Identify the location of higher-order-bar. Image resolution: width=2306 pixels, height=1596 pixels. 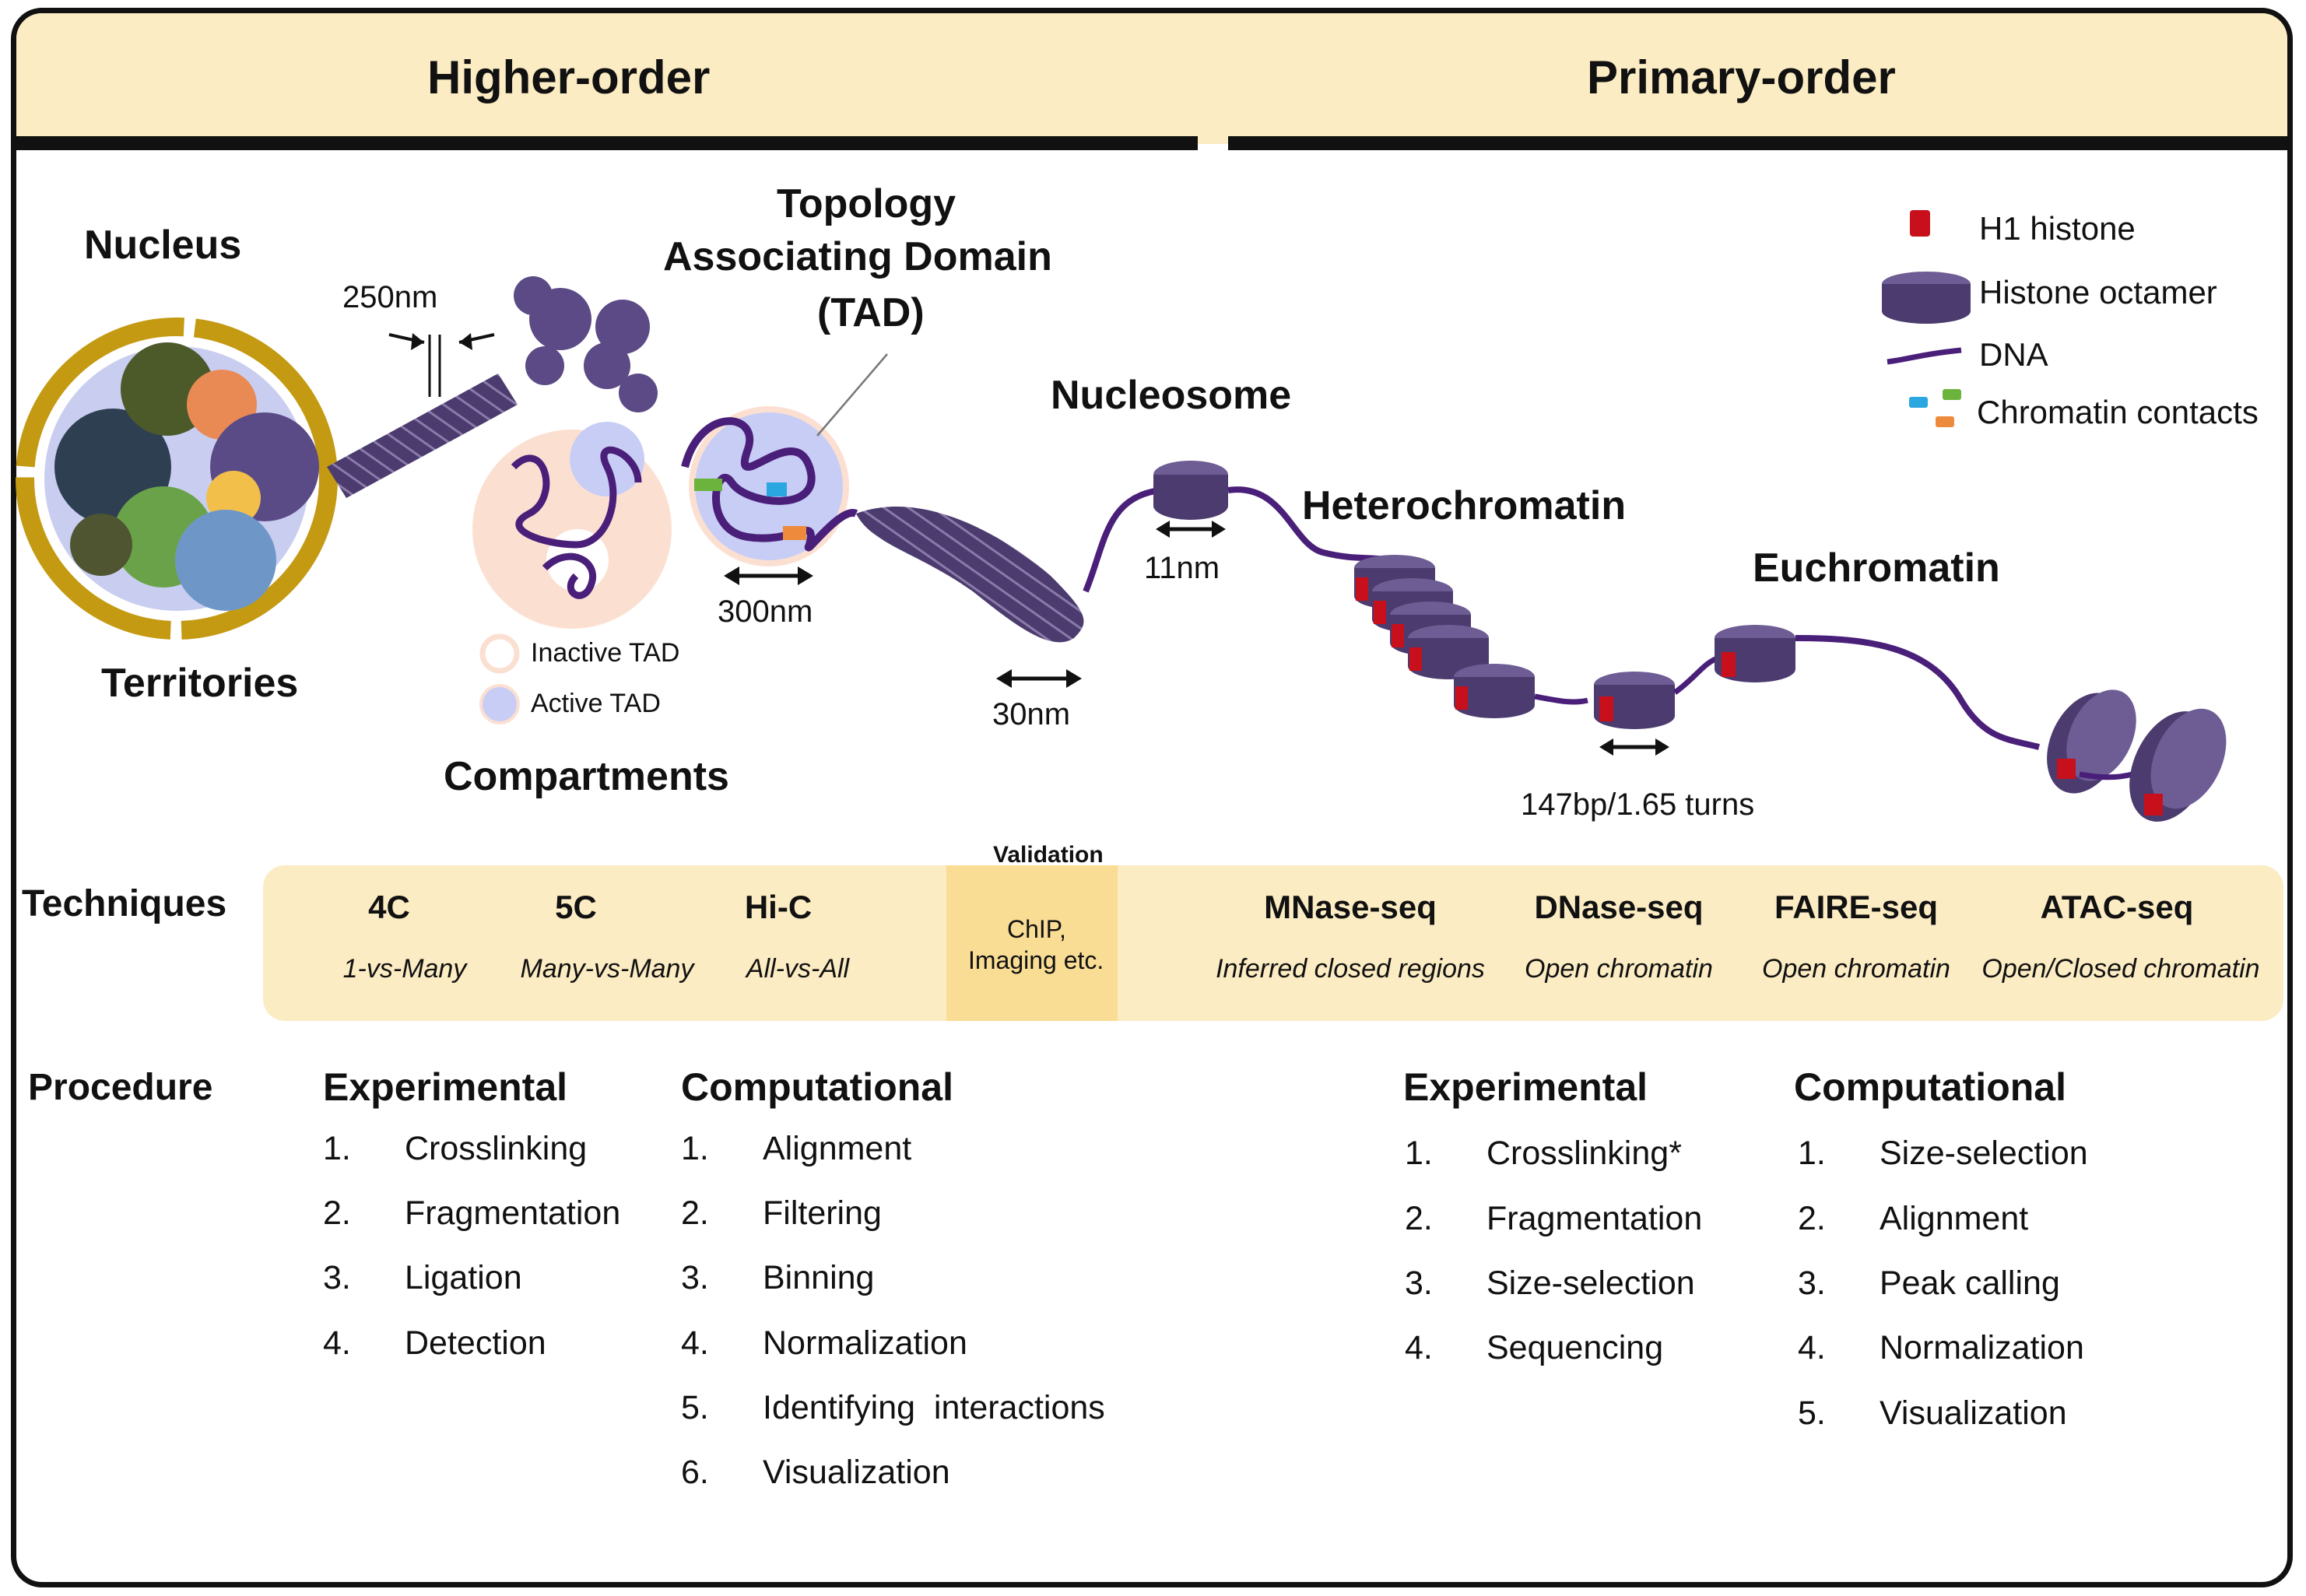
(607, 143).